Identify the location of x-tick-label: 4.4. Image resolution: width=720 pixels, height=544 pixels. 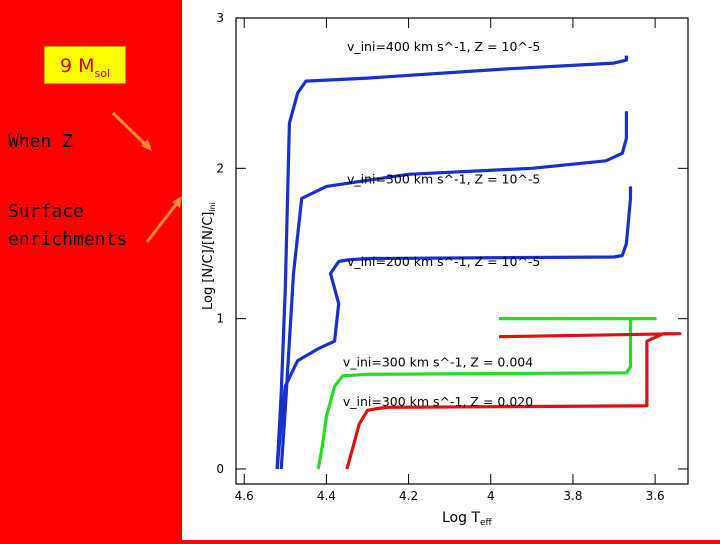
(326, 496).